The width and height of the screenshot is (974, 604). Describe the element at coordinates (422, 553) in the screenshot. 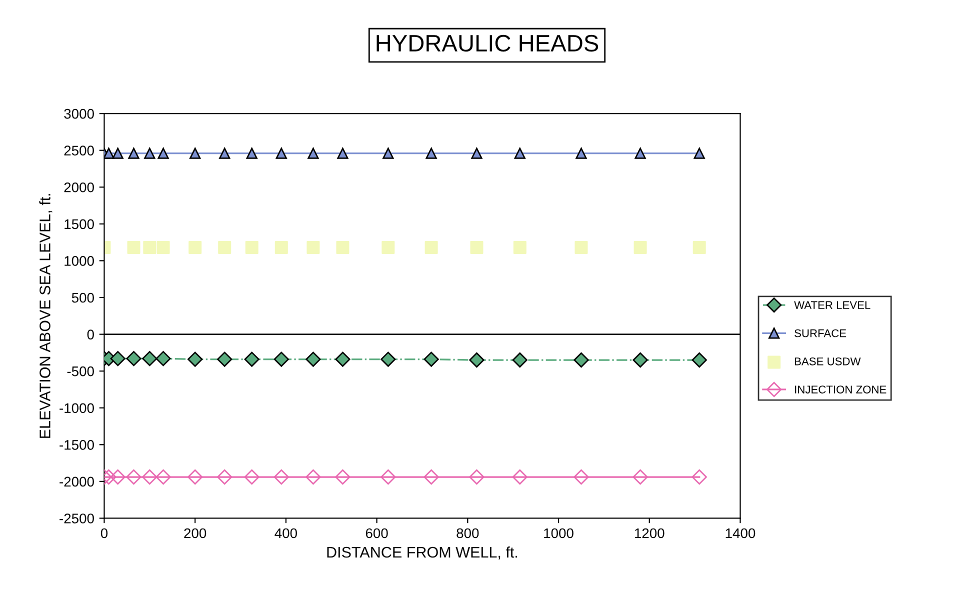

I see `x-axis-title: DISTANCE FROM WELL, ft.` at that location.